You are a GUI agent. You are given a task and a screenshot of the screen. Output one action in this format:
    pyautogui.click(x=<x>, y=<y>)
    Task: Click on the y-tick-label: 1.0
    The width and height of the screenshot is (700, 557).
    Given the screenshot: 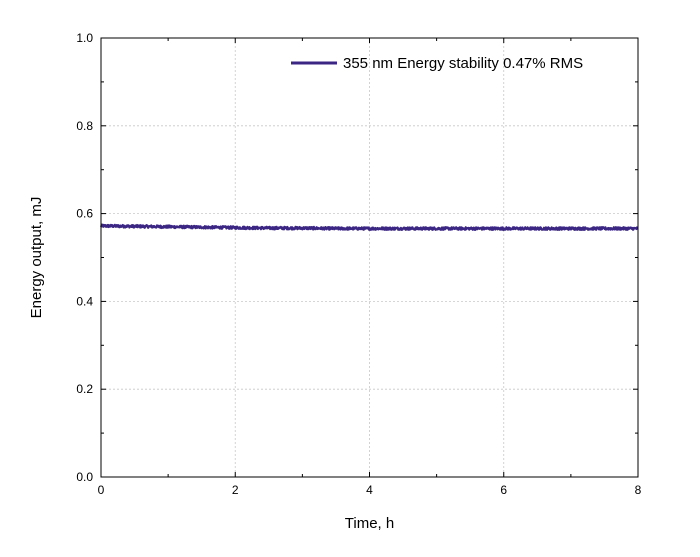 What is the action you would take?
    pyautogui.click(x=84, y=38)
    